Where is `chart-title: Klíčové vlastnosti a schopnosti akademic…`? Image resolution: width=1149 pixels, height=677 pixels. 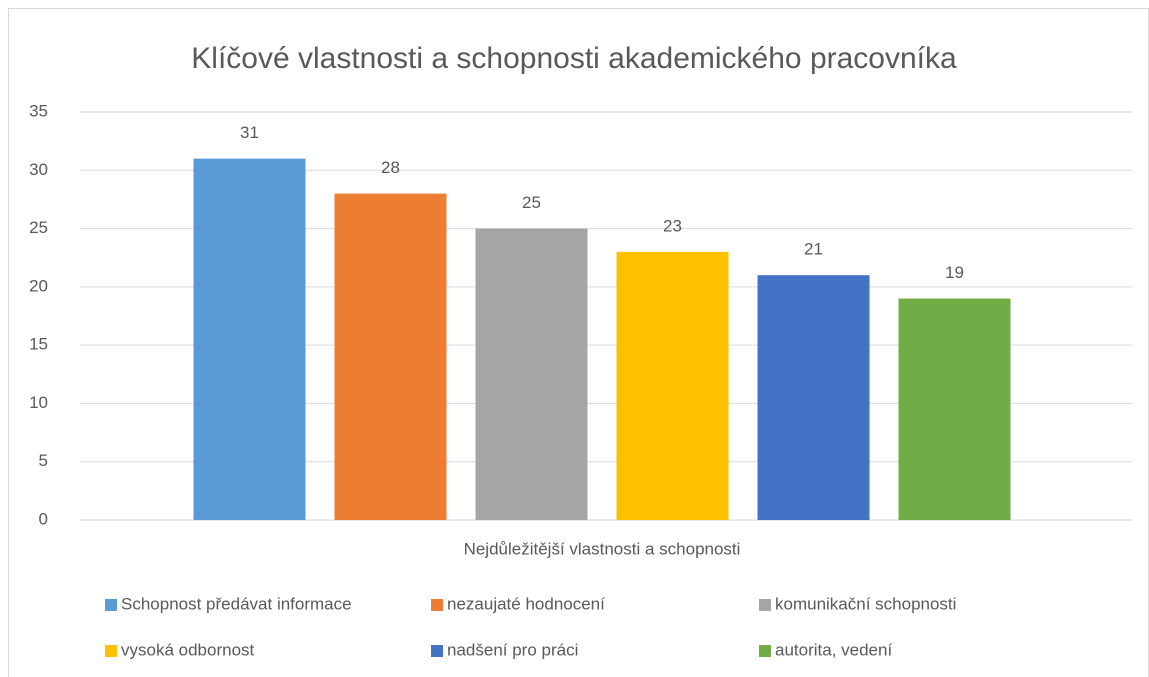
chart-title: Klíčové vlastnosti a schopnosti akademic… is located at coordinates (574, 58).